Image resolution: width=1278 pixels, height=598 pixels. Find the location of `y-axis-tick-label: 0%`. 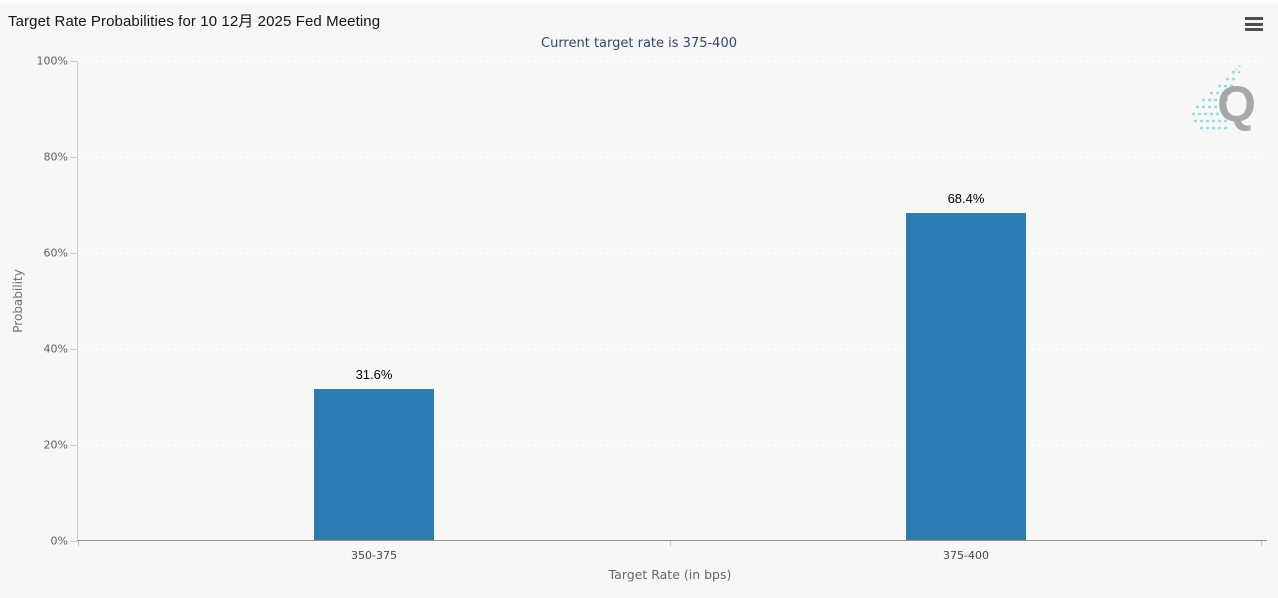

y-axis-tick-label: 0% is located at coordinates (59, 541).